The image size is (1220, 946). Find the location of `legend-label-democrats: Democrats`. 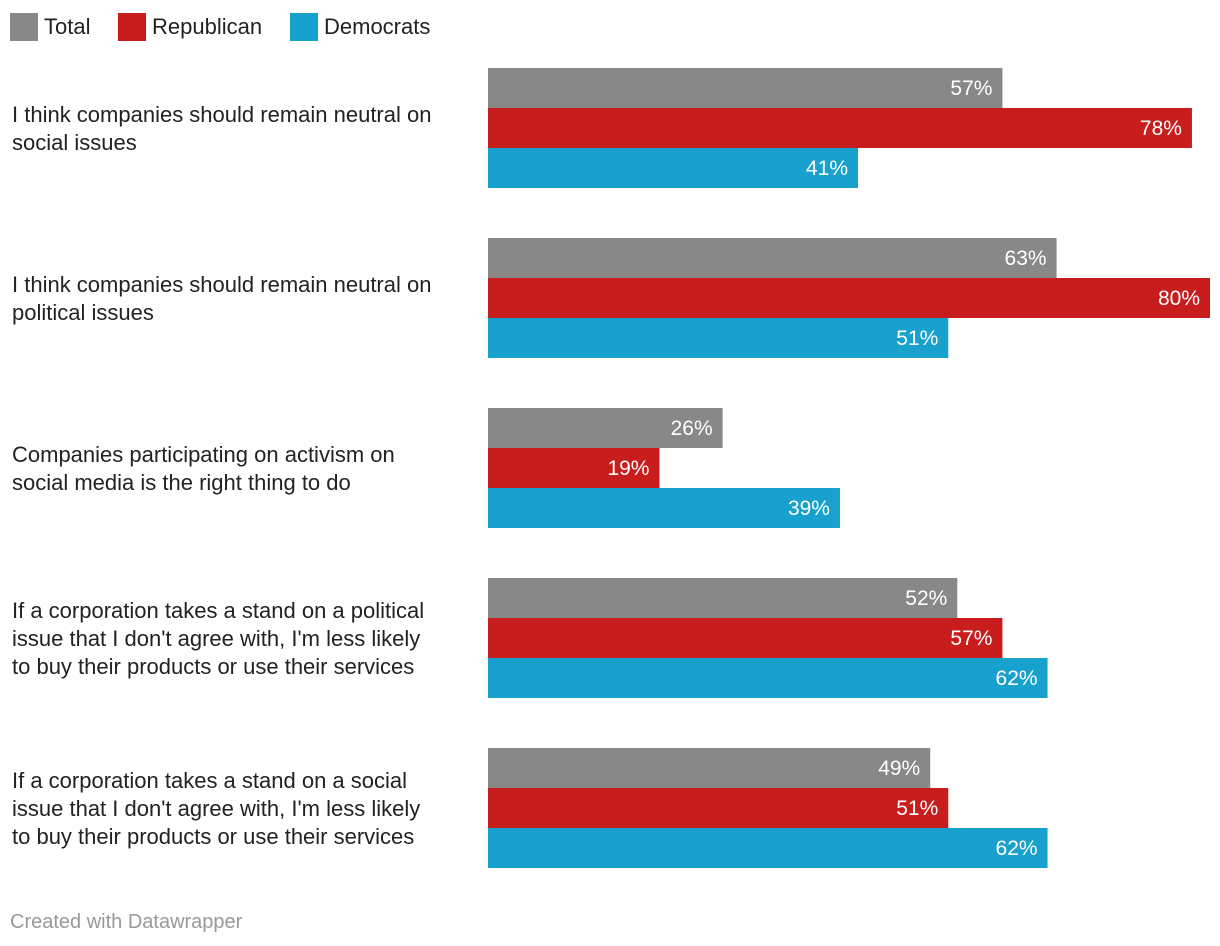

legend-label-democrats: Democrats is located at coordinates (377, 26).